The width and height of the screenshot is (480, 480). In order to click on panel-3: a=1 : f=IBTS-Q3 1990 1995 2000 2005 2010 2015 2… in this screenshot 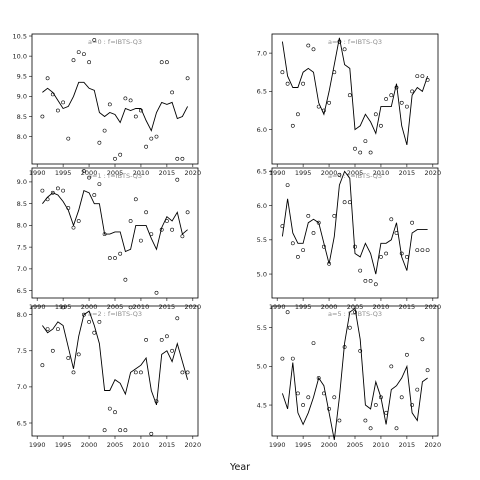, I will do `click(109, 239)`.